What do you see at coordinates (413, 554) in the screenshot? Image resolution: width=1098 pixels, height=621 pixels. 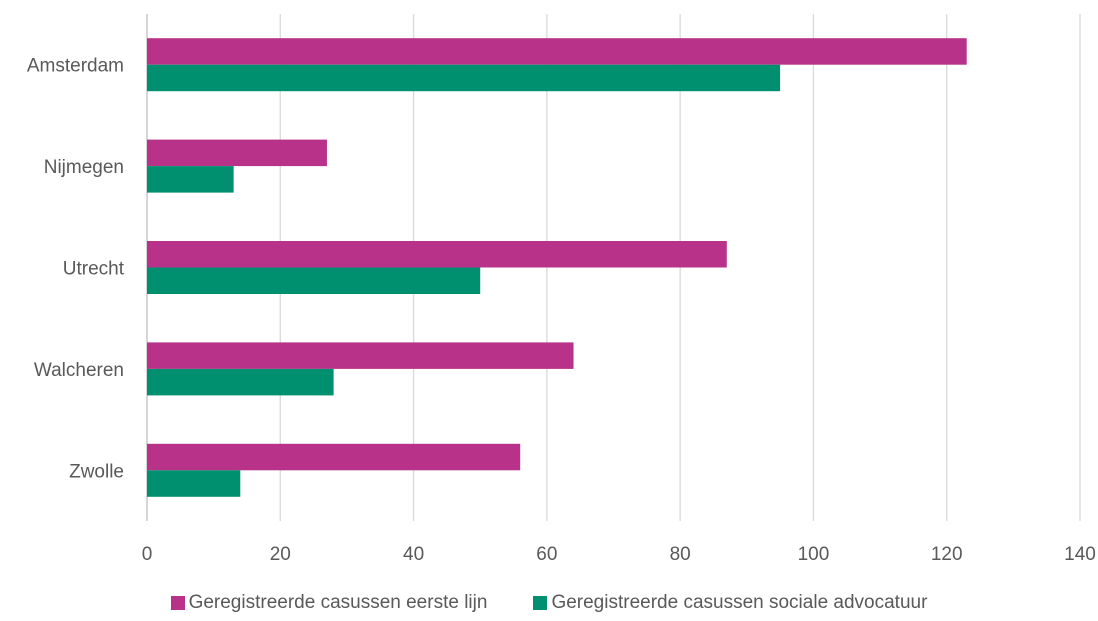 I see `x-tick-label: 40` at bounding box center [413, 554].